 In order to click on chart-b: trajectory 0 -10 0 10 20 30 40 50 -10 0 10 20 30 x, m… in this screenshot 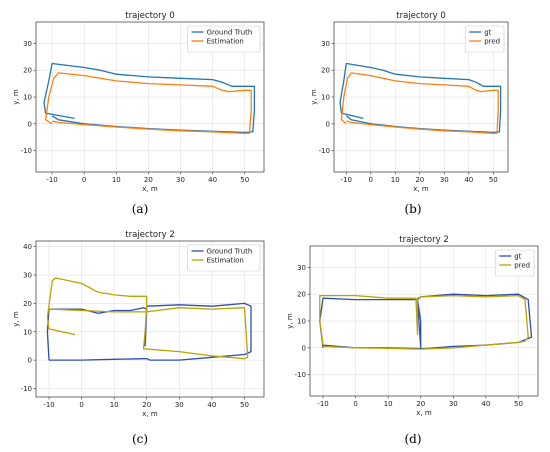, I will do `click(409, 102)`.